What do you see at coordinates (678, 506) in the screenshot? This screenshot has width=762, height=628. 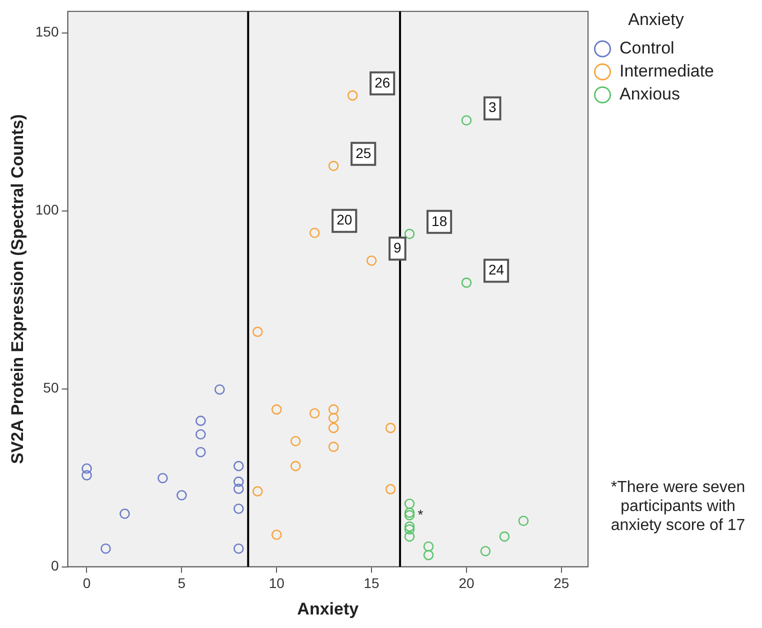 I see `text: *There were seven participants with anxiety score of 17` at bounding box center [678, 506].